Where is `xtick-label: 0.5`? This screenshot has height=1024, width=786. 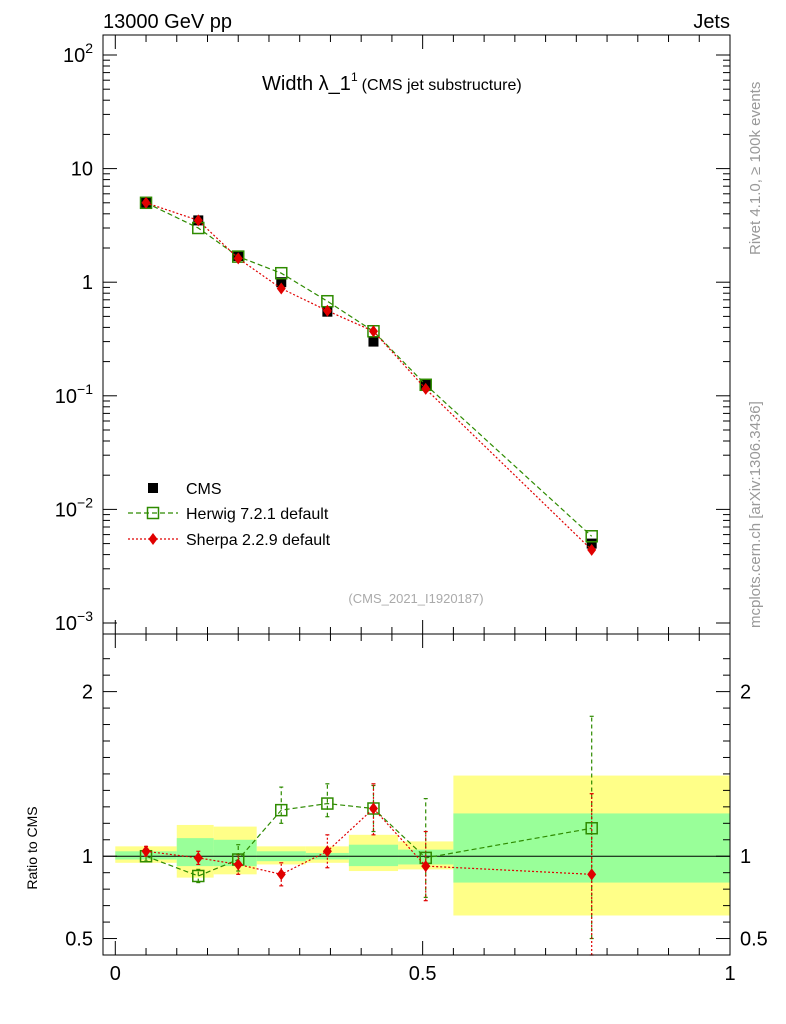 xtick-label: 0.5 is located at coordinates (423, 974).